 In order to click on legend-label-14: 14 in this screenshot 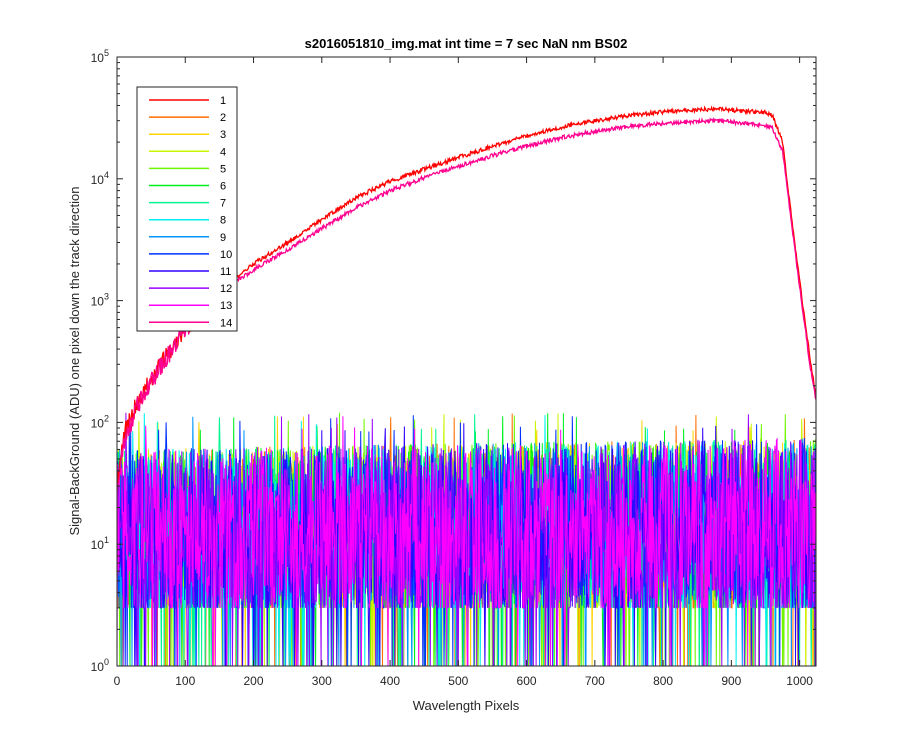, I will do `click(226, 323)`.